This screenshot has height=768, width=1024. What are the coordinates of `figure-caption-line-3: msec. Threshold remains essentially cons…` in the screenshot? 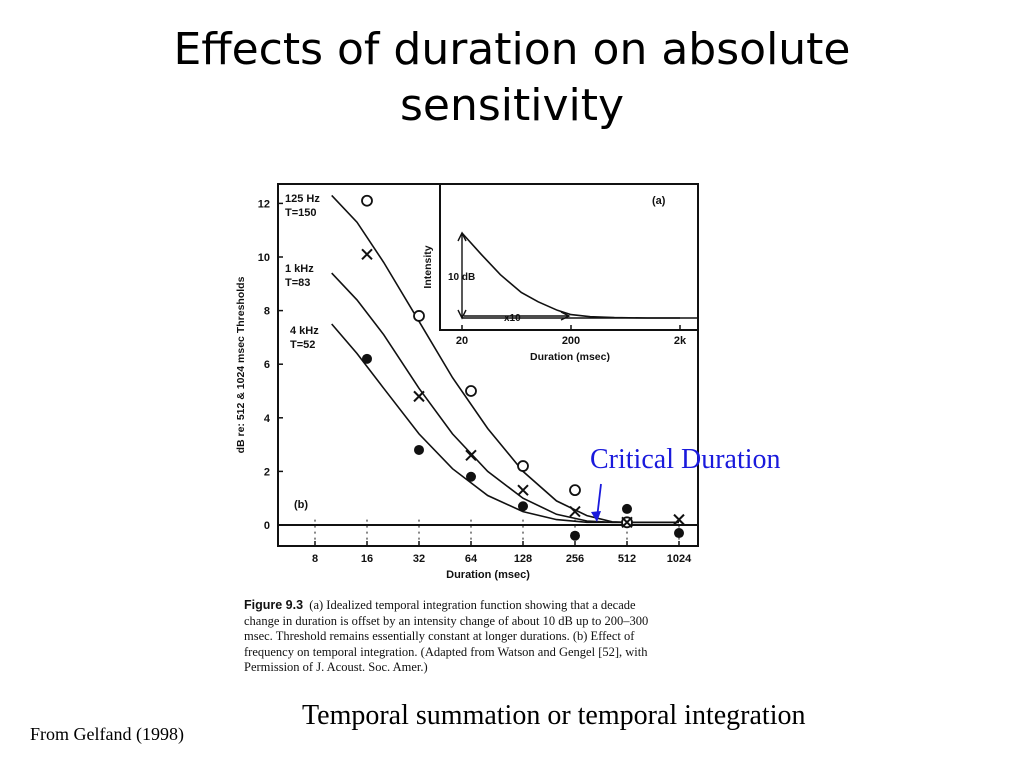 It's located at (439, 636).